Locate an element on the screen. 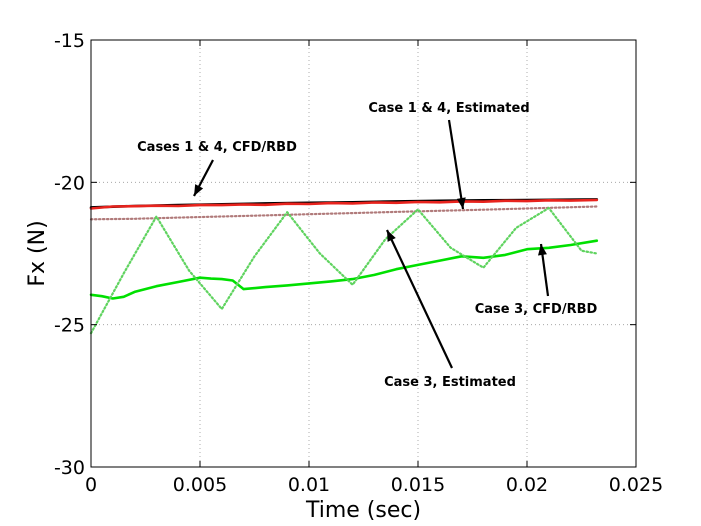  y-tick-label: -20 is located at coordinates (69, 183).